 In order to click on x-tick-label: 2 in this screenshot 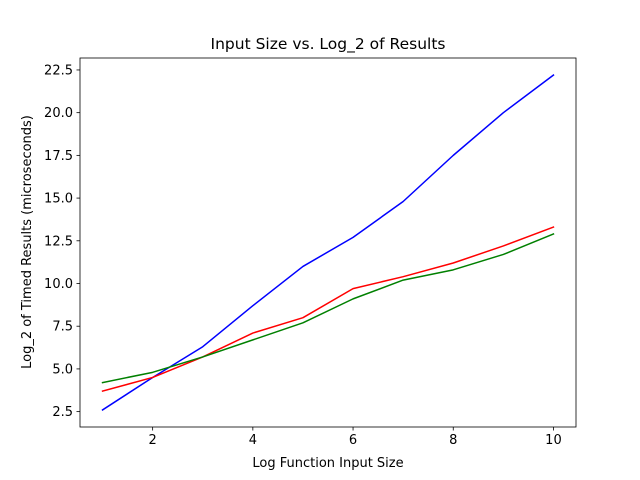, I will do `click(153, 440)`.